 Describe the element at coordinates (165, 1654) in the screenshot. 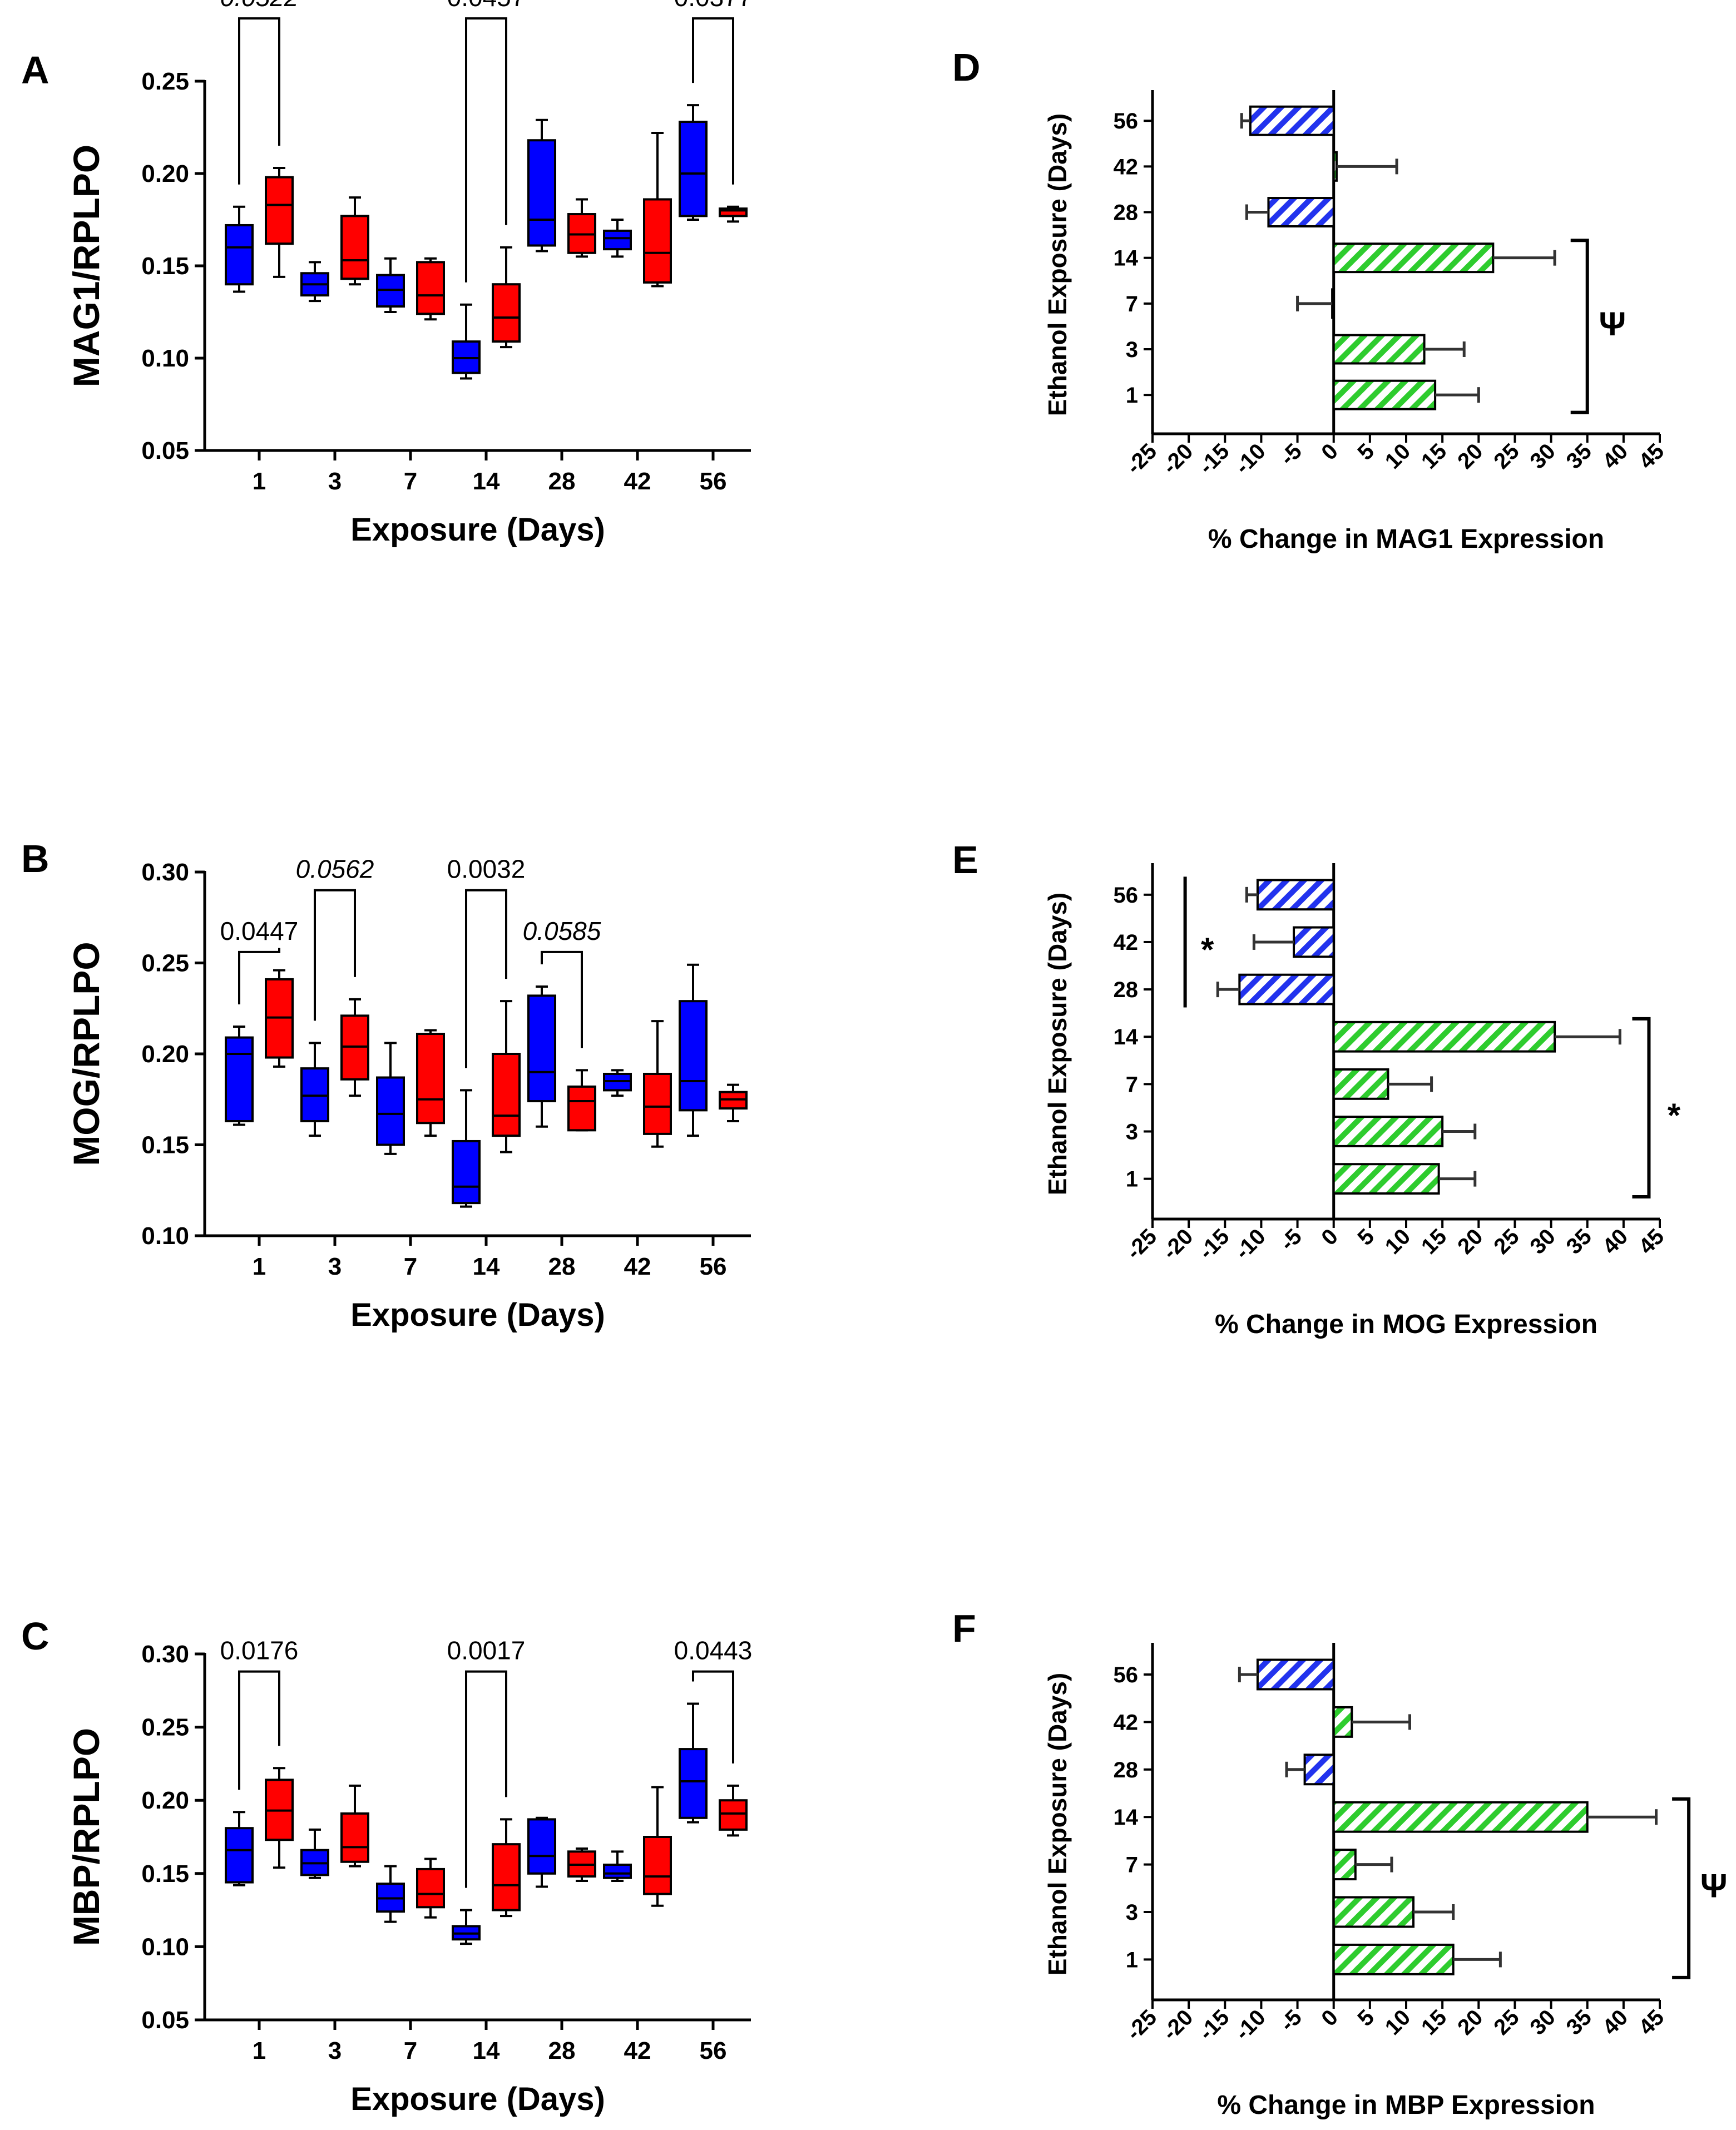

I see `y-tick-label: 0.30` at that location.